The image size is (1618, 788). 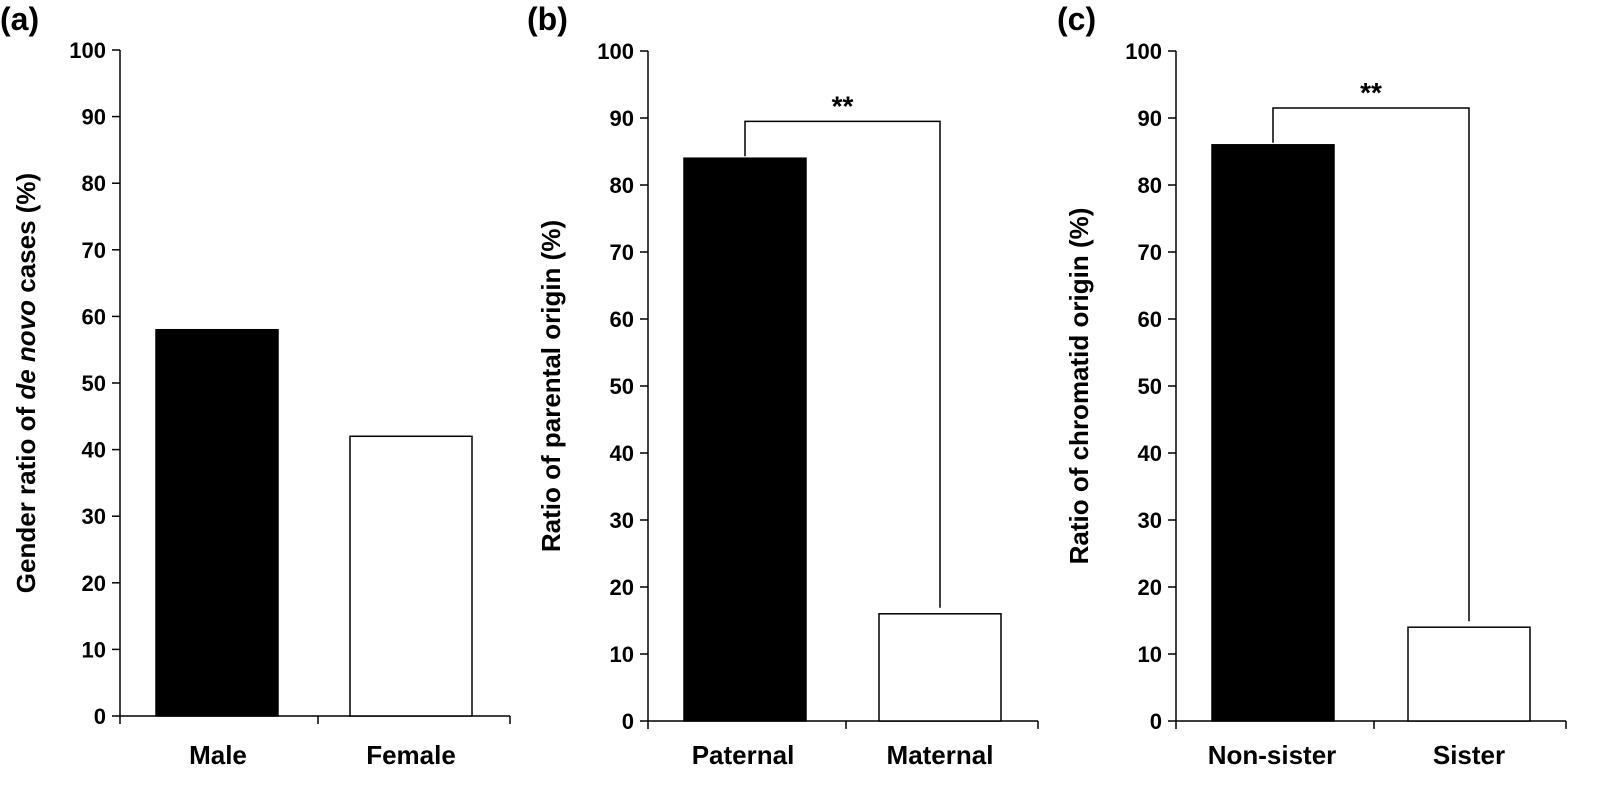 I want to click on y-axis-title: Ratio of parental origin (%), so click(x=551, y=386).